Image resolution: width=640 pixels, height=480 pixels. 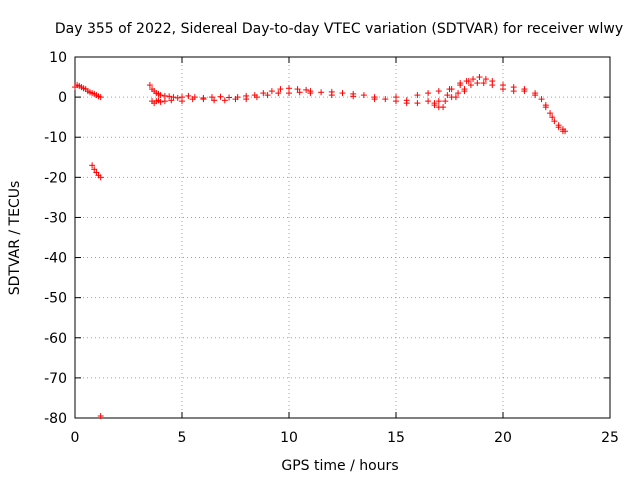 What do you see at coordinates (55, 259) in the screenshot?
I see `y-tick-label: -40` at bounding box center [55, 259].